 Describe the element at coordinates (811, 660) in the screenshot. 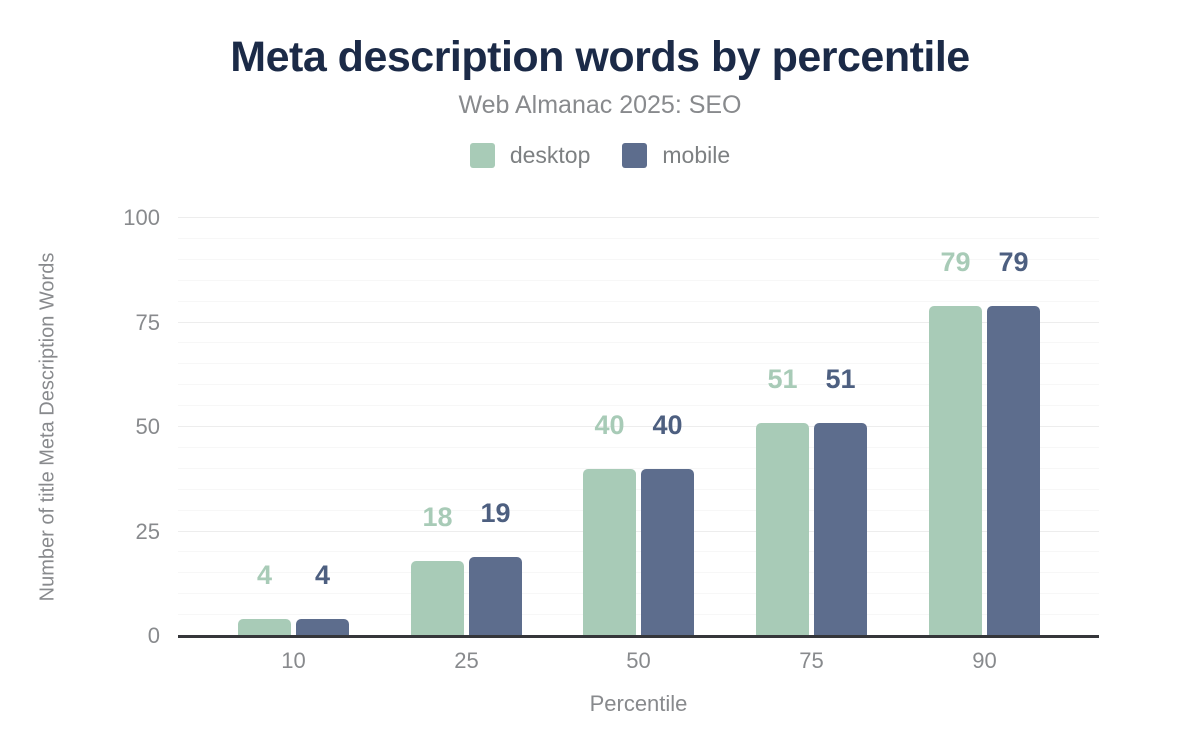

I see `x-tick-label: 75` at that location.